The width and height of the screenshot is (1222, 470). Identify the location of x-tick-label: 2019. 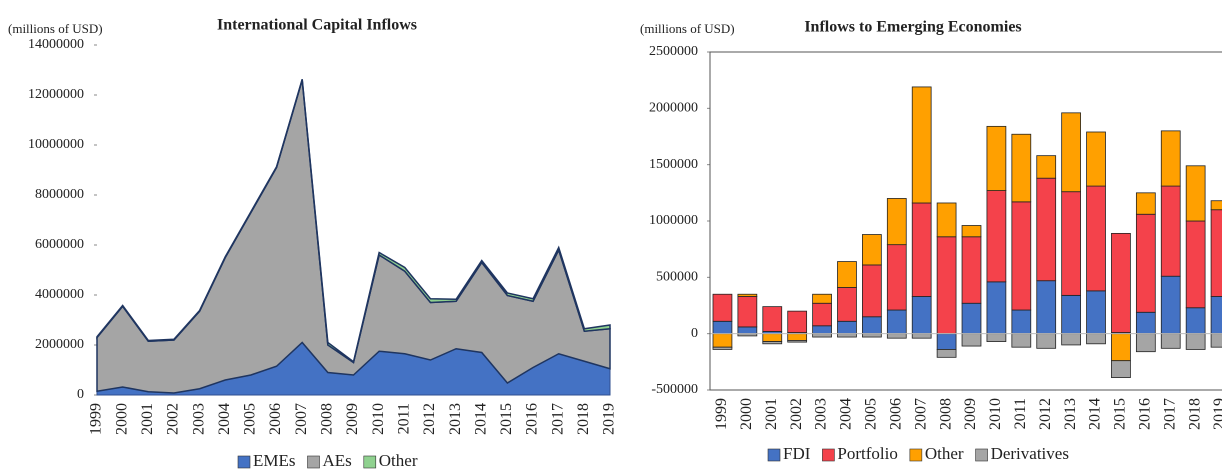
(1216, 414).